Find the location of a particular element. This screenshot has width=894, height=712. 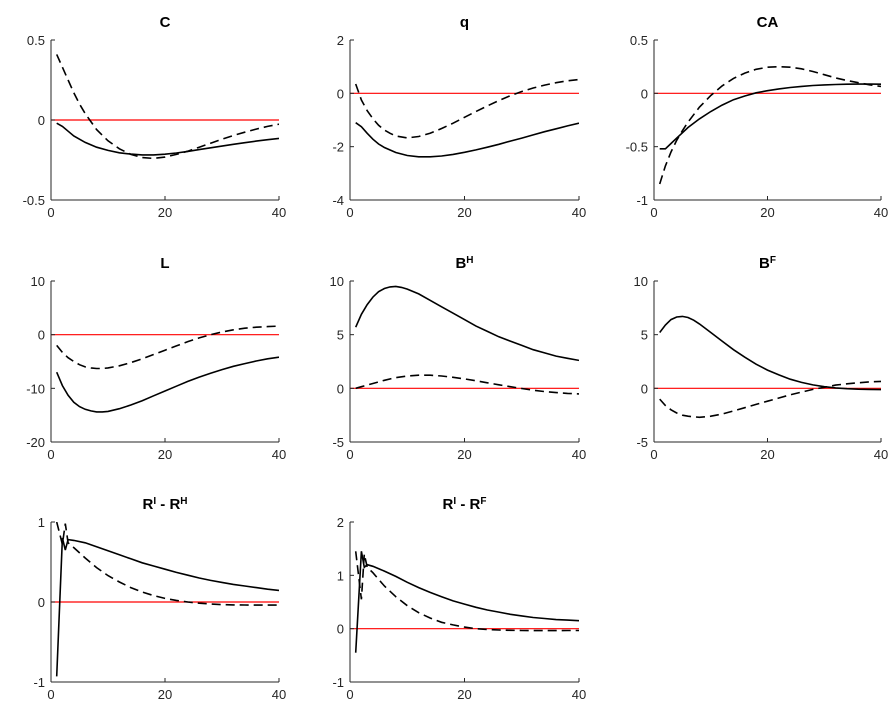

title-text: L is located at coordinates (164, 263).